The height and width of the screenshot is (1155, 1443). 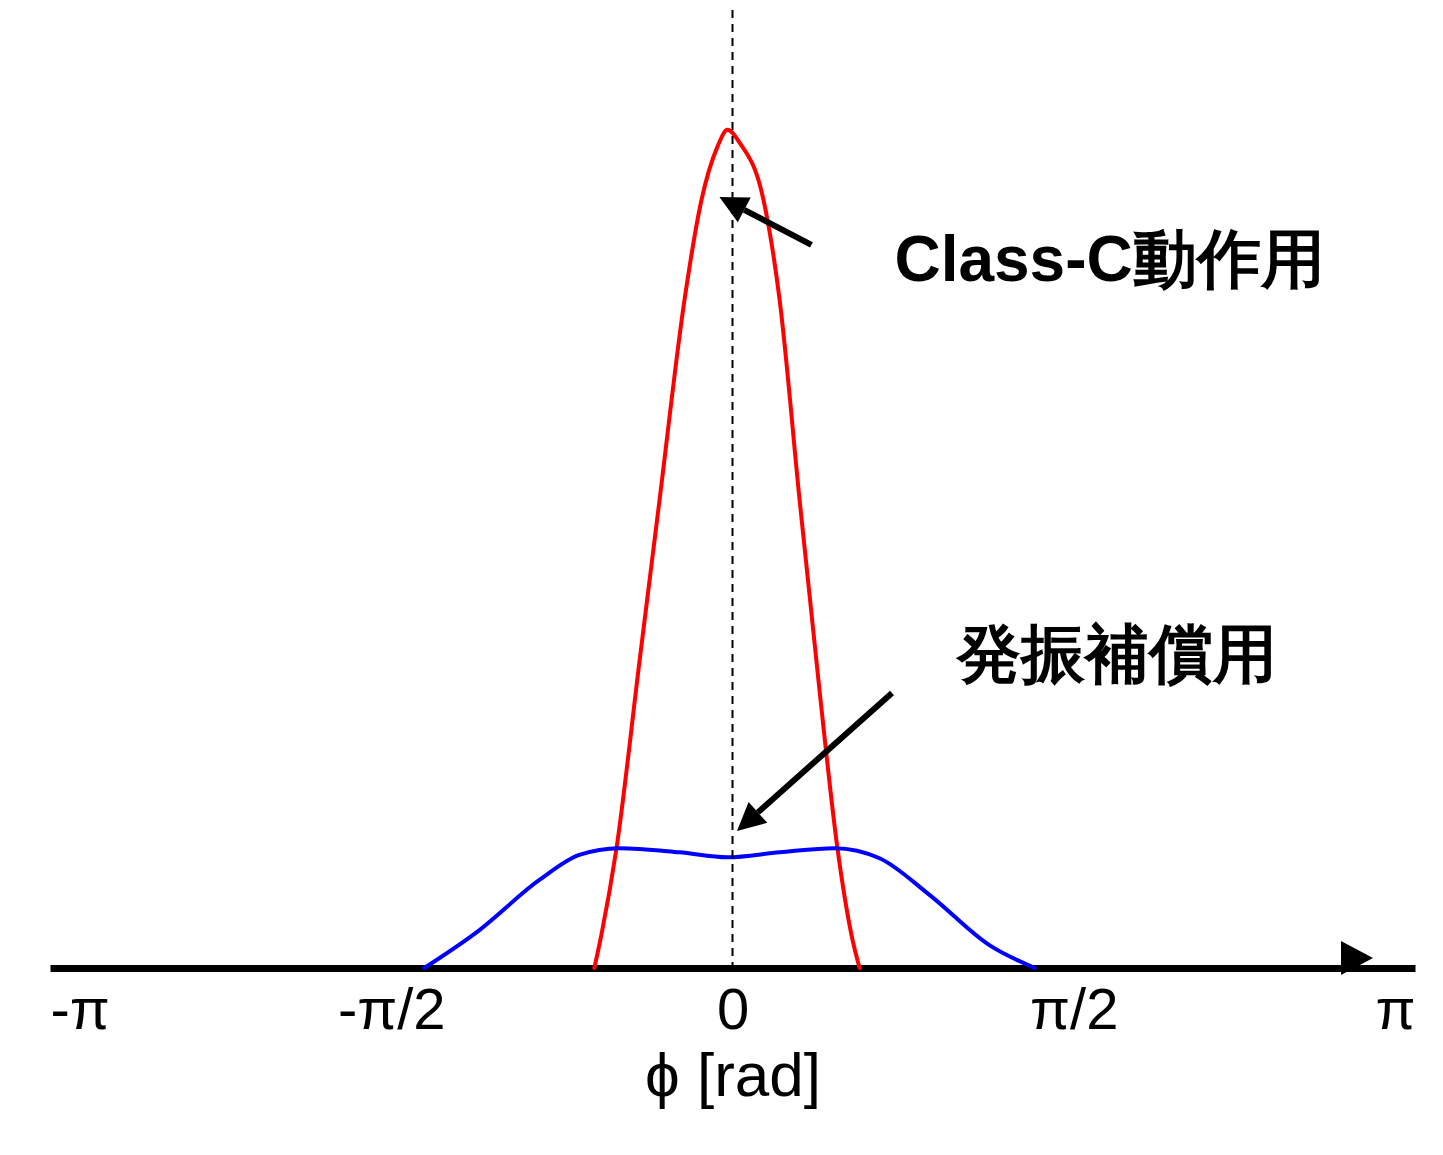 What do you see at coordinates (391, 1008) in the screenshot?
I see `x-tick-label: -π/2` at bounding box center [391, 1008].